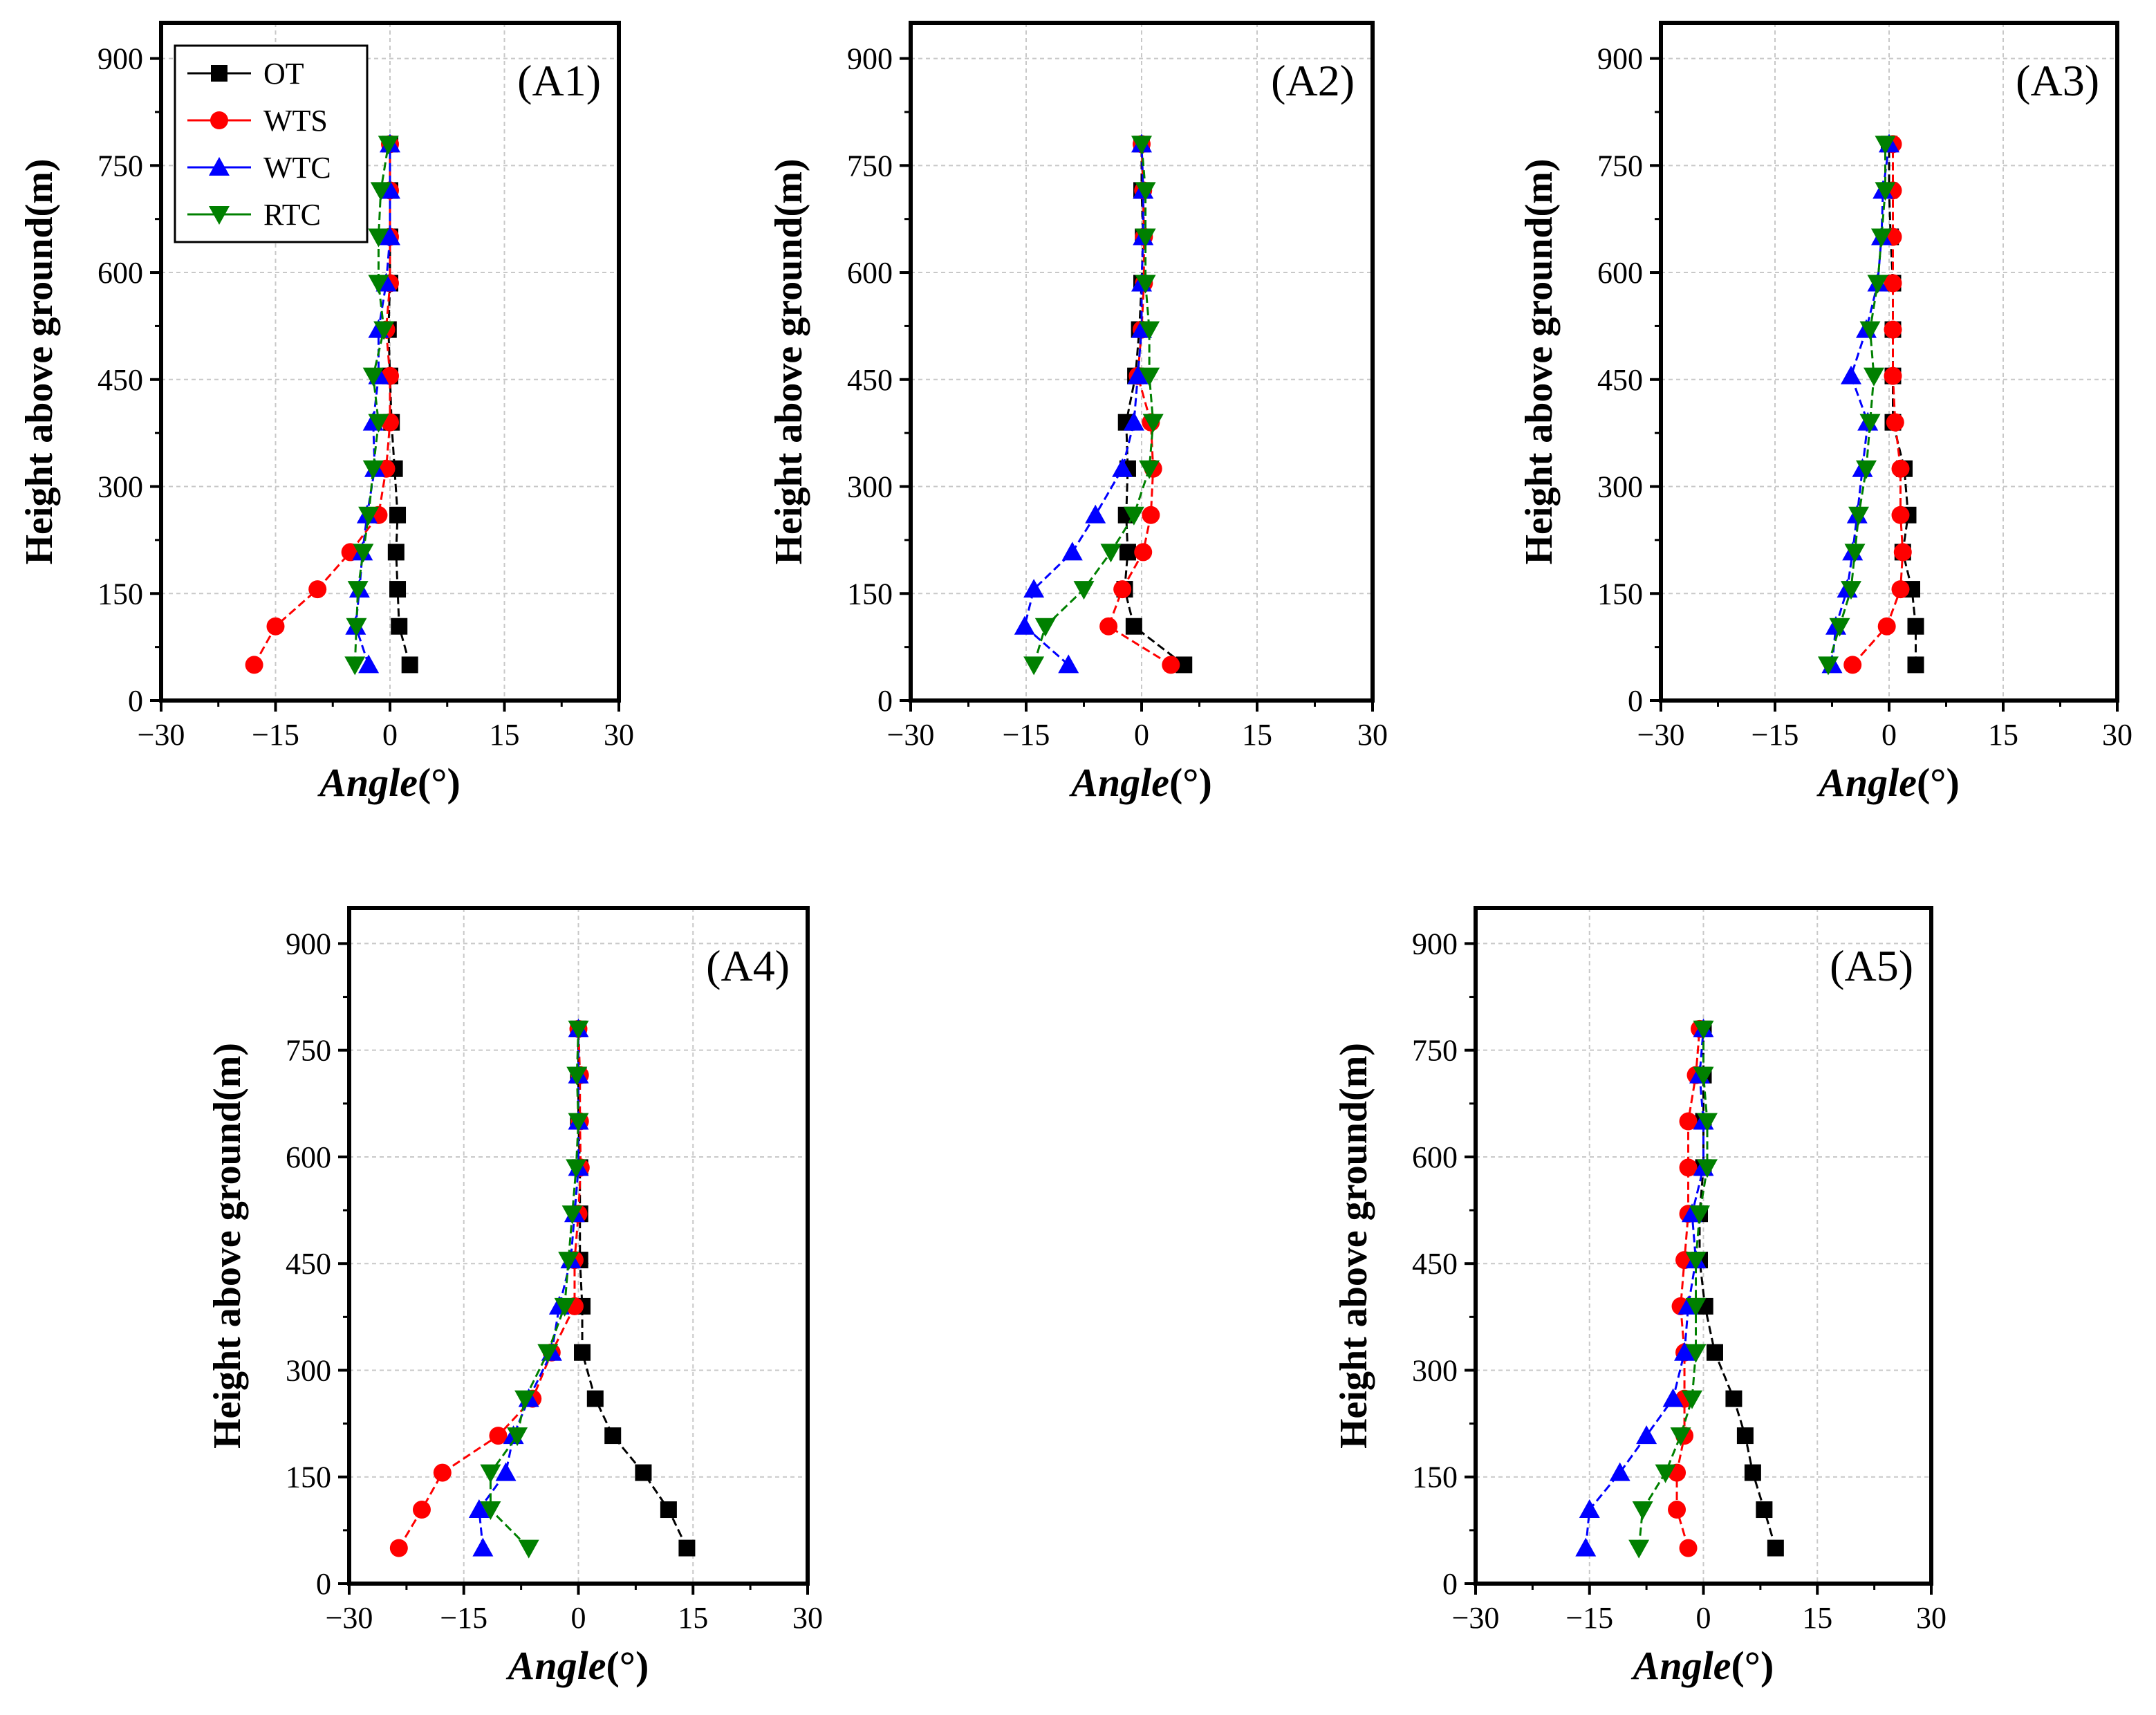 The image size is (2156, 1715). What do you see at coordinates (1872, 965) in the screenshot?
I see `panel-label: (A5)` at bounding box center [1872, 965].